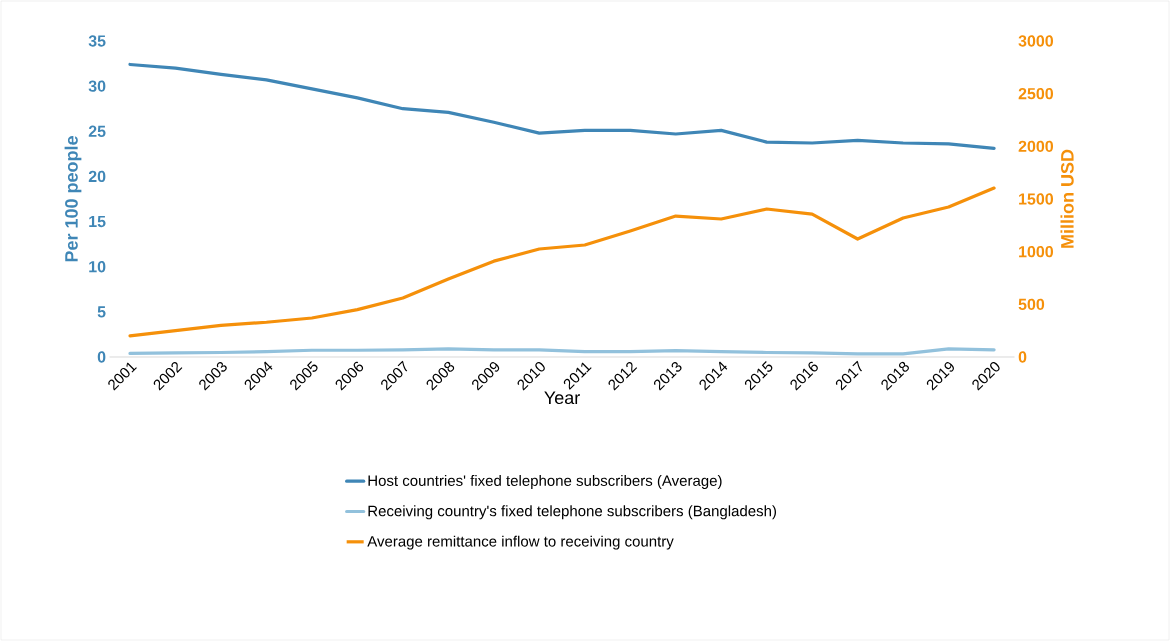  I want to click on y-tick-label: 20, so click(97, 176).